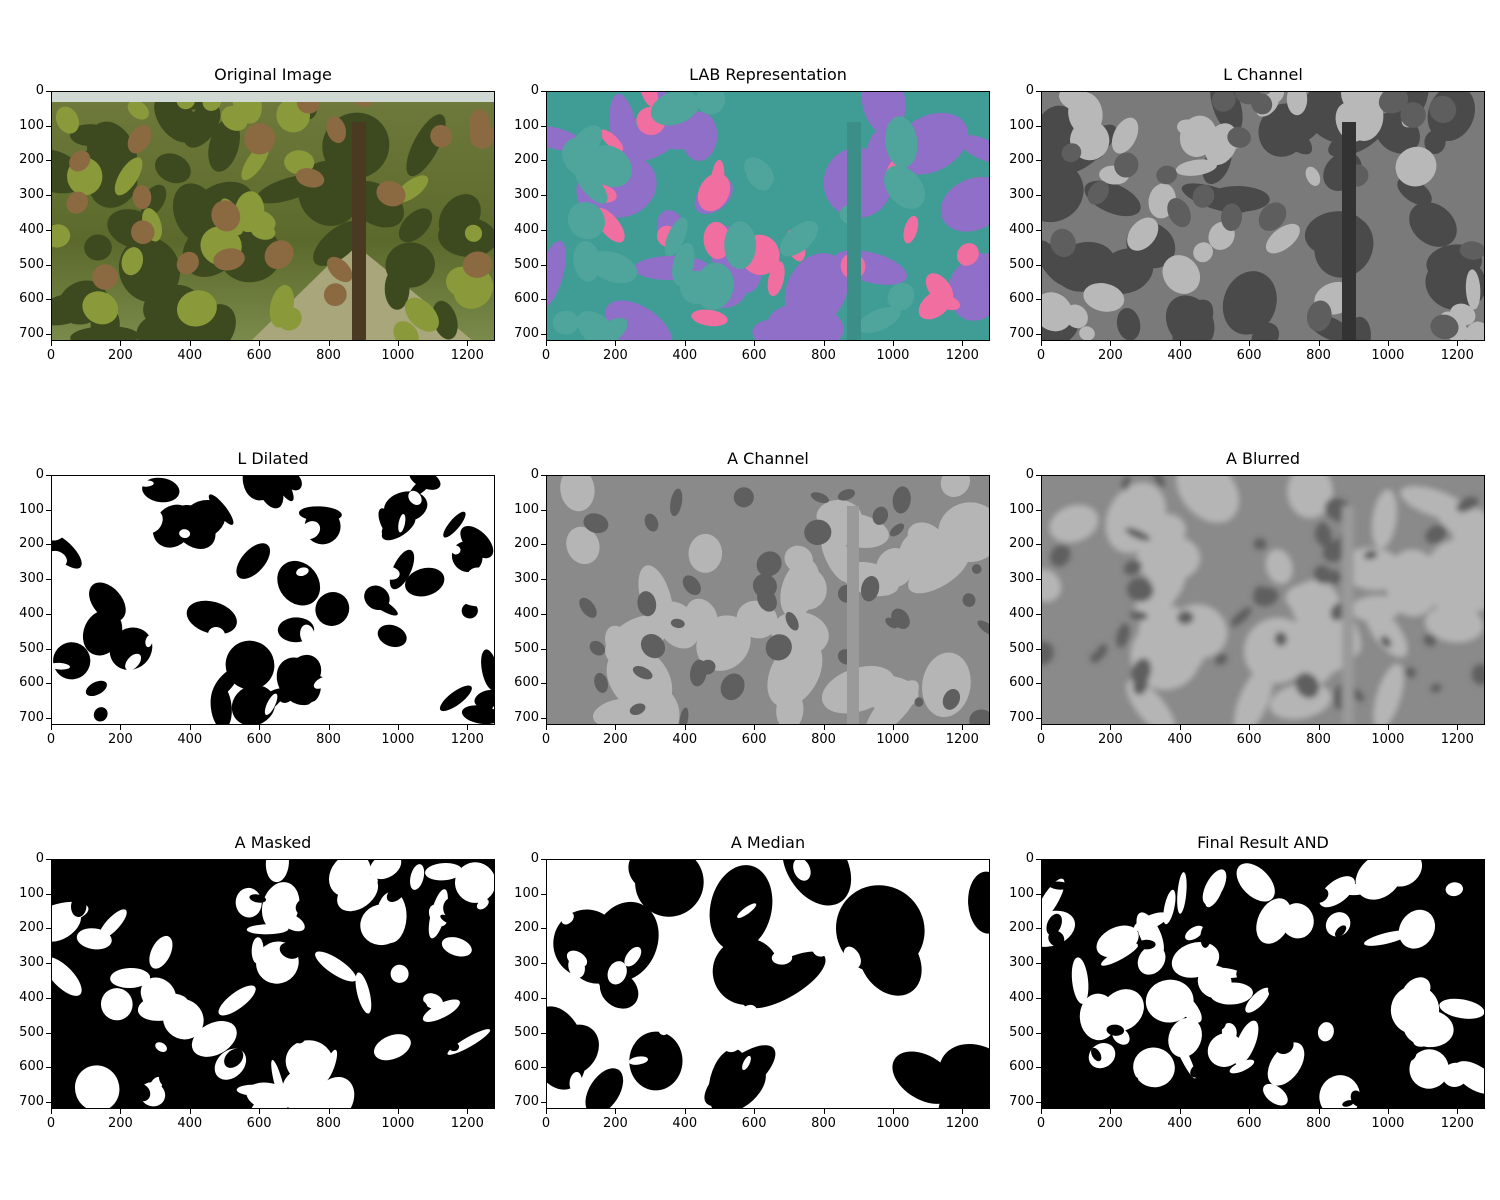 Image resolution: width=1500 pixels, height=1200 pixels. I want to click on panel-title: A Masked, so click(273, 842).